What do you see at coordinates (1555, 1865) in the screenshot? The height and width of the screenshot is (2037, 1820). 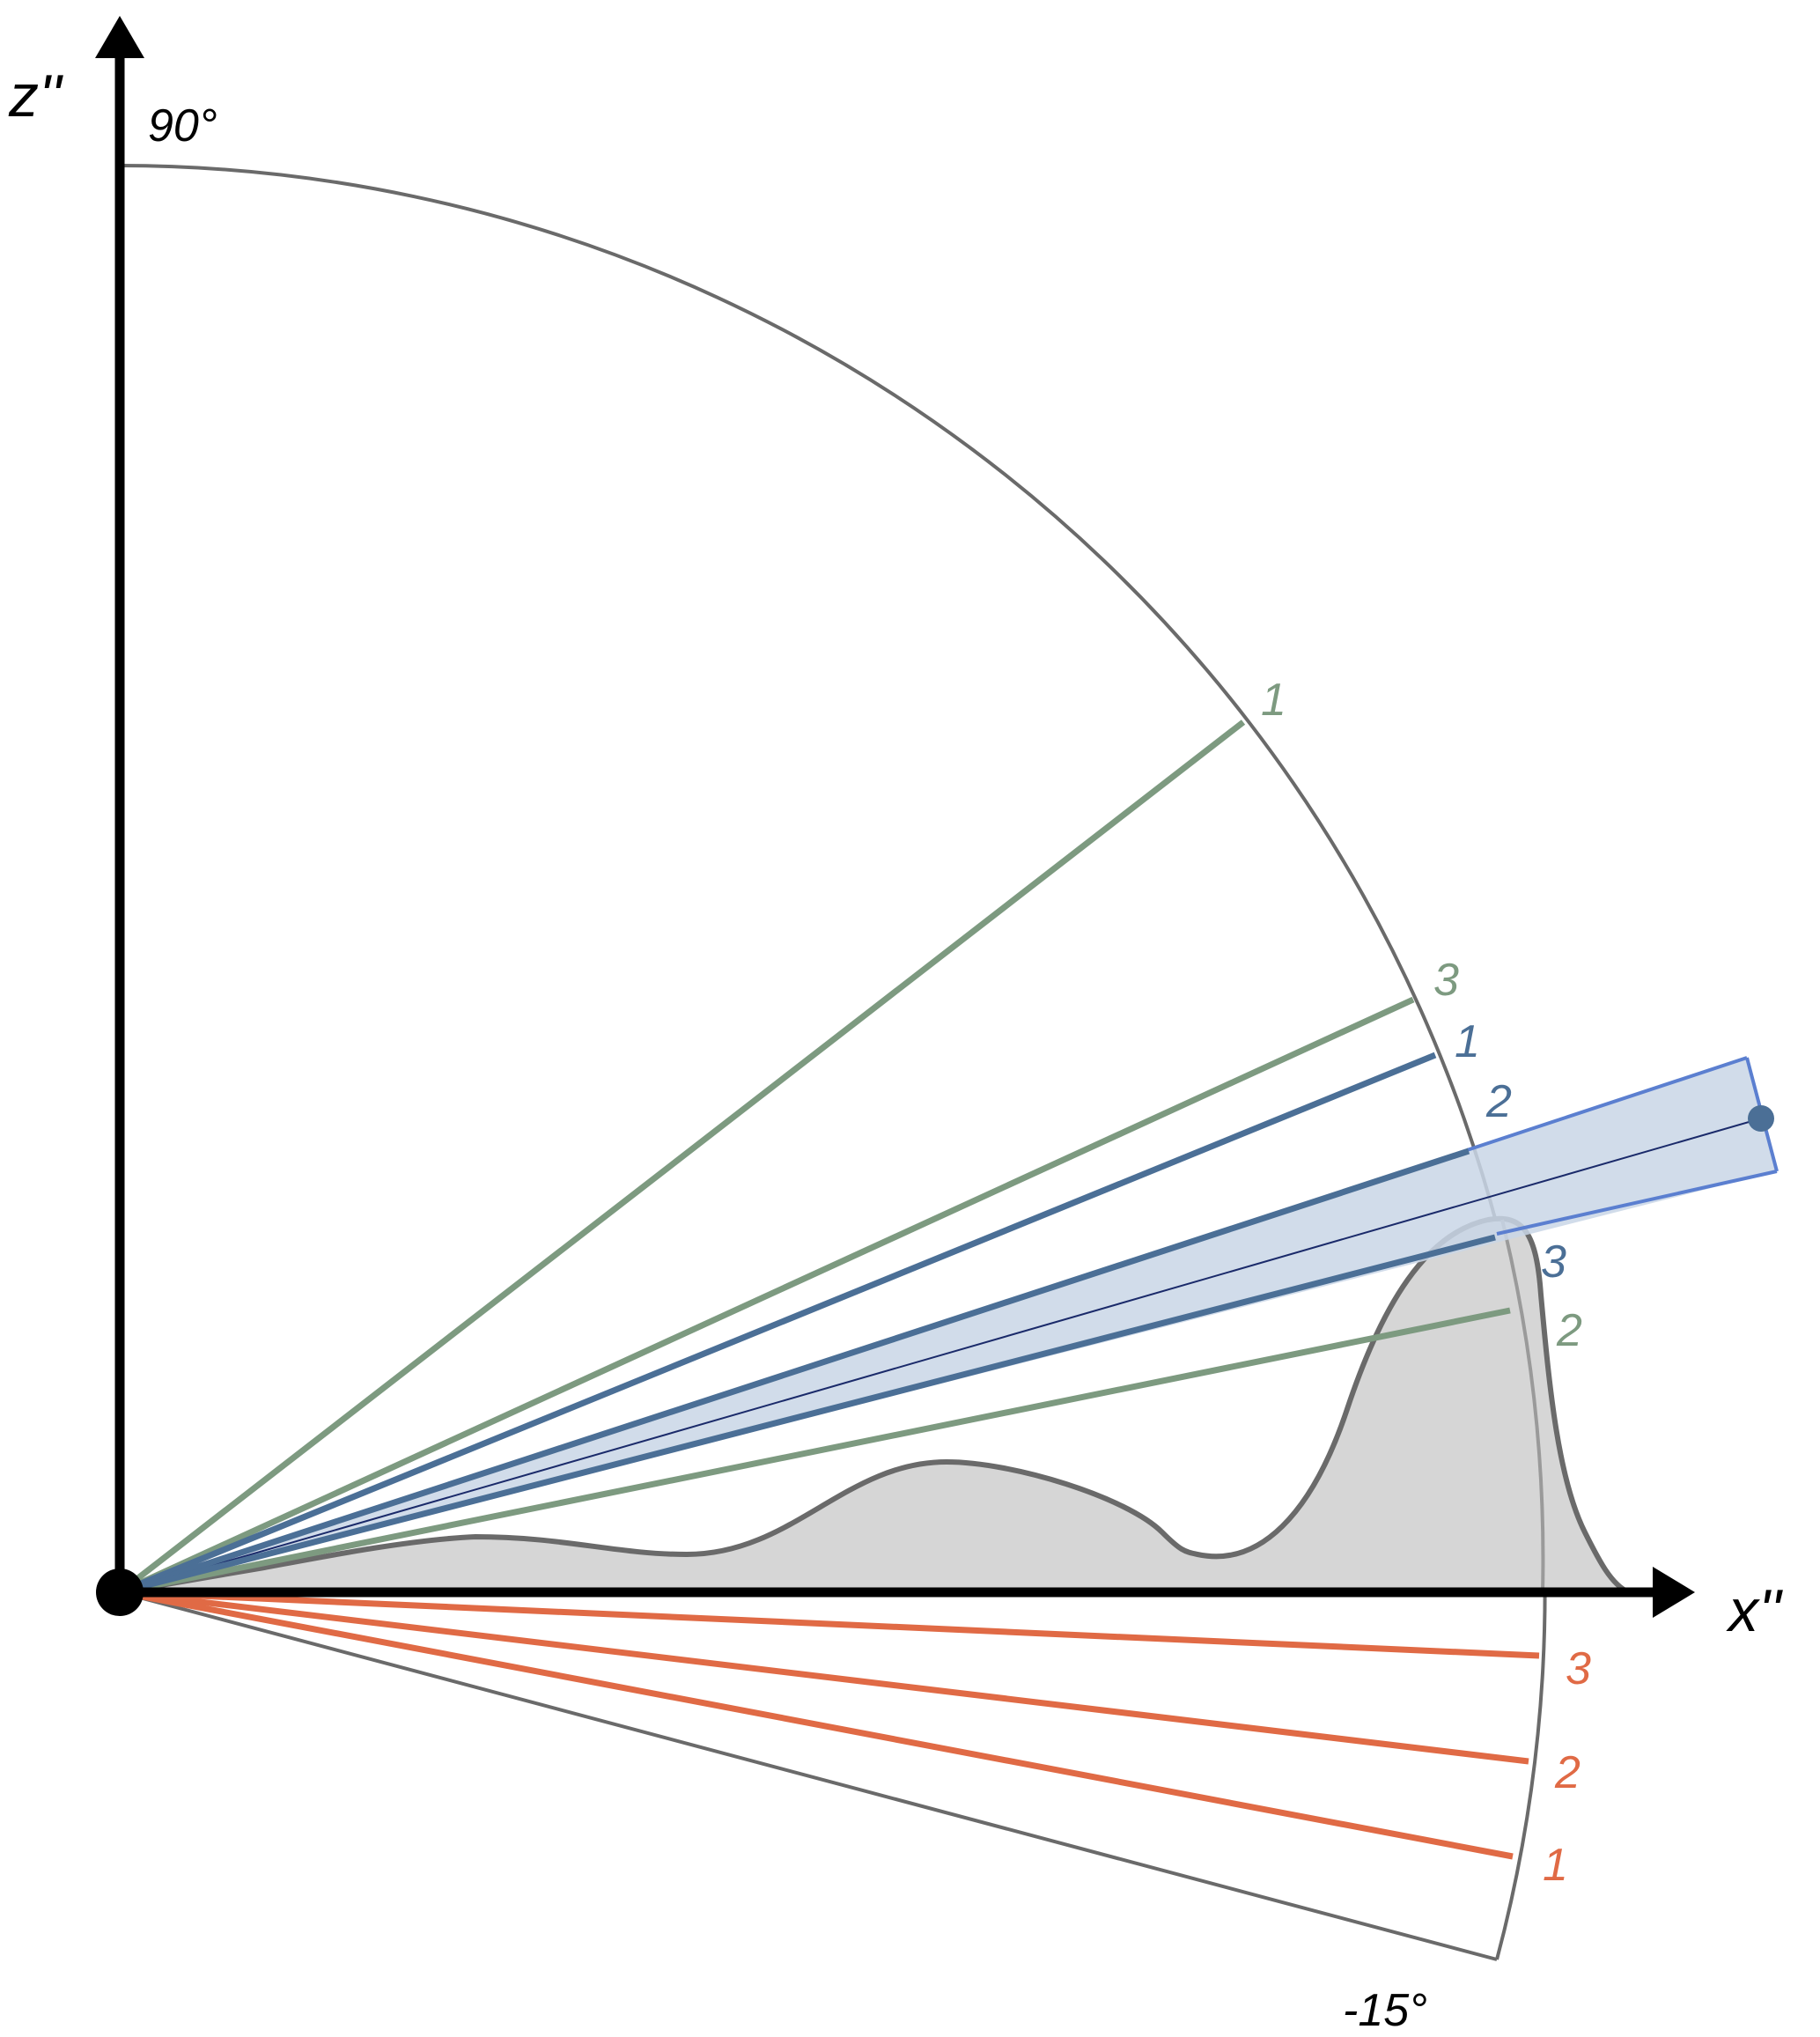 I see `orange-ray-label-1: 1` at bounding box center [1555, 1865].